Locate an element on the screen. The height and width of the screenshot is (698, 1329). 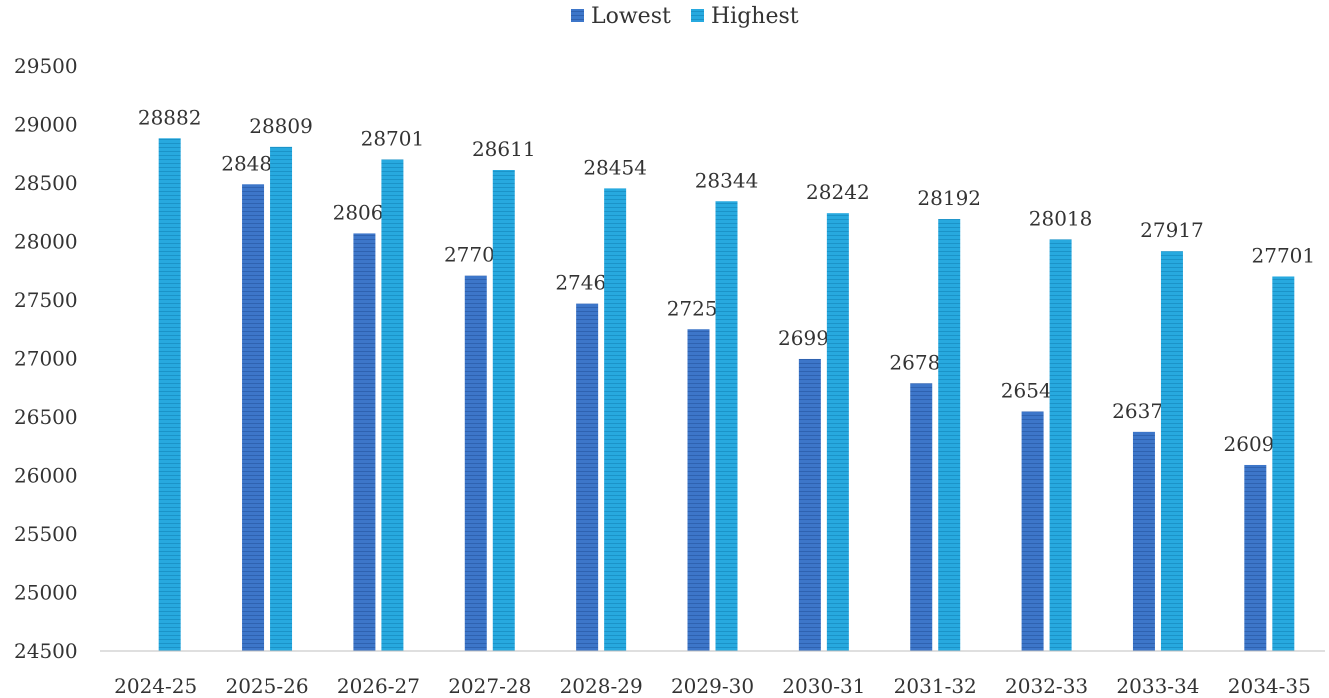
y-tick-label: 28000 is located at coordinates (46, 242).